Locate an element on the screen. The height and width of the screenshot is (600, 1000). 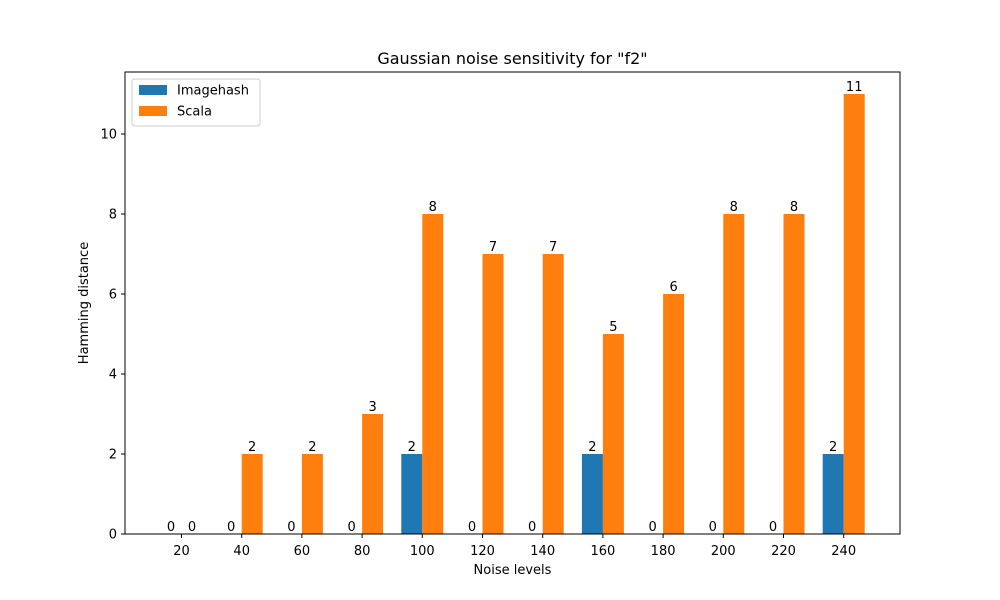
x-tick-label: 240 is located at coordinates (843, 551).